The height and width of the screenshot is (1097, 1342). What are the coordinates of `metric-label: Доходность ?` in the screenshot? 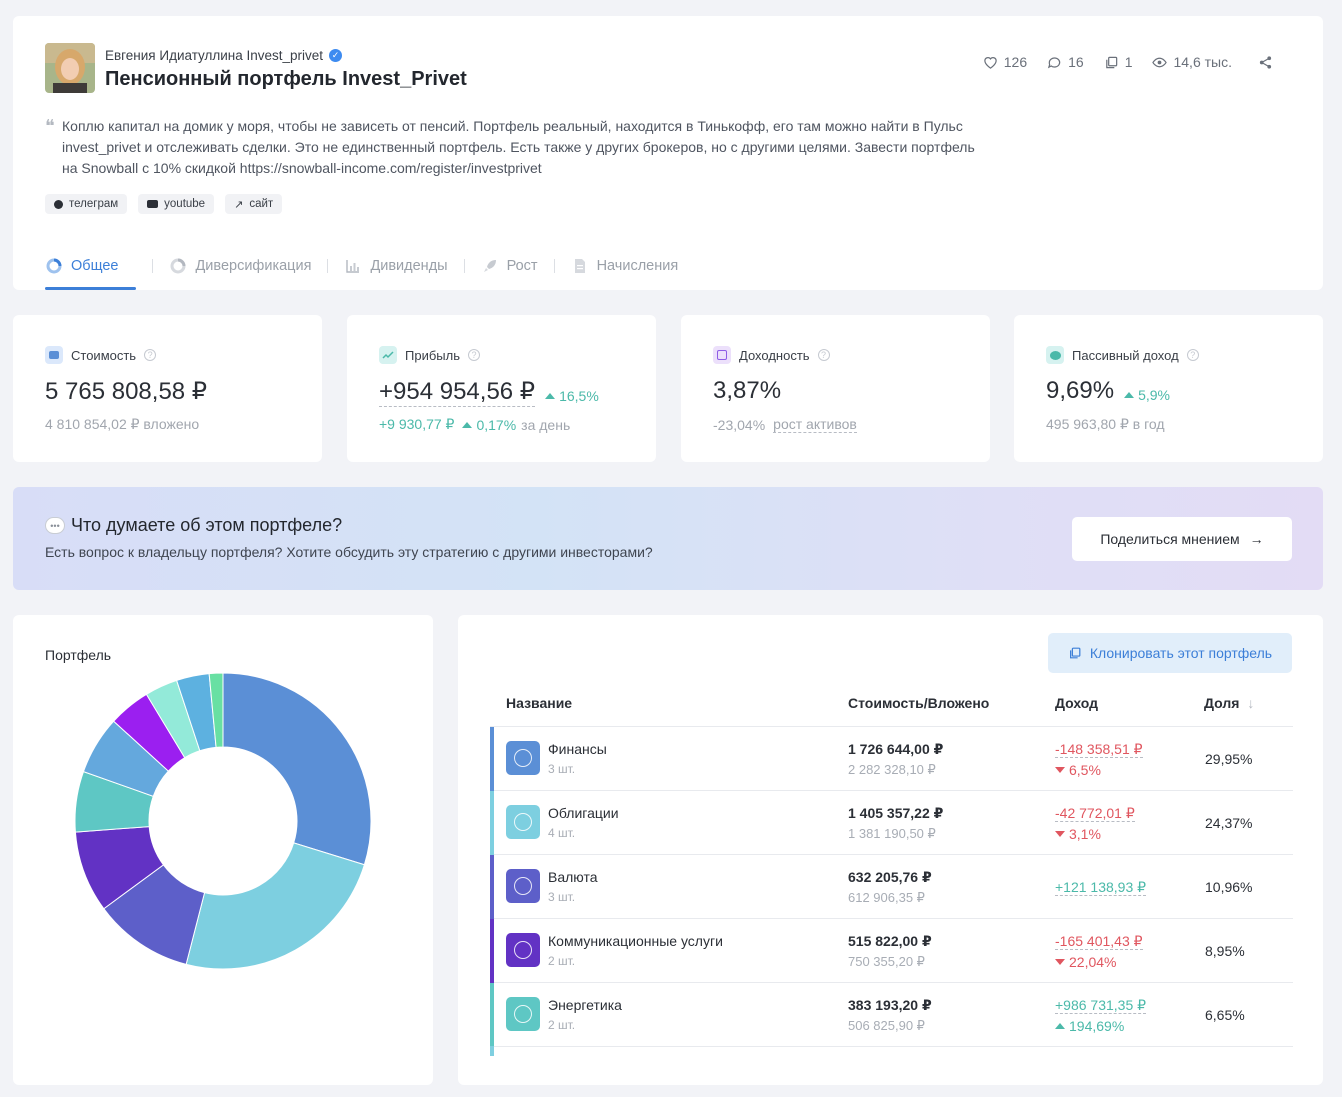 It's located at (771, 355).